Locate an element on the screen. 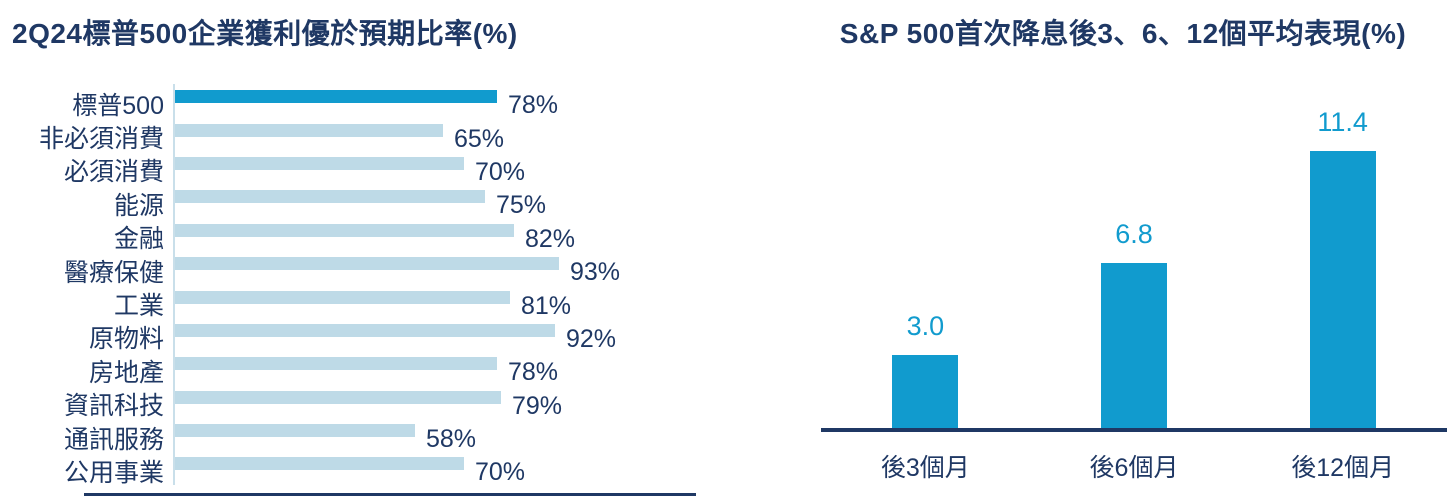  bar-row: 房地產 78% is located at coordinates (364, 369).